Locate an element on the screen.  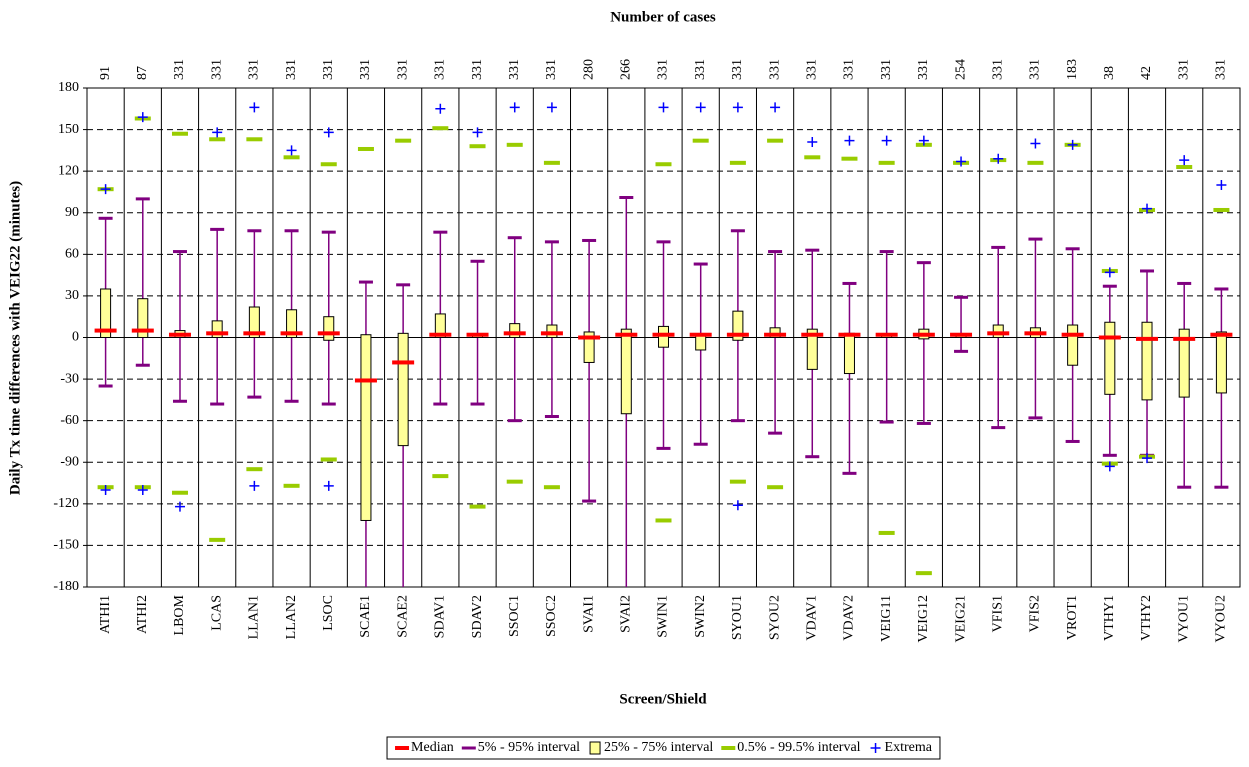
y-tick-label: -30 is located at coordinates (69, 378).